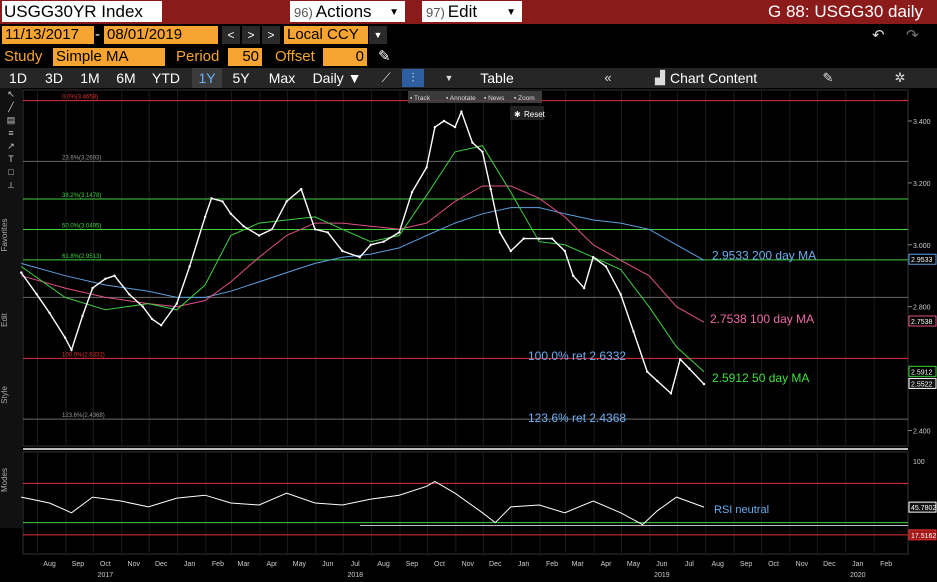  I want to click on ma200-series-line, so click(363, 252).